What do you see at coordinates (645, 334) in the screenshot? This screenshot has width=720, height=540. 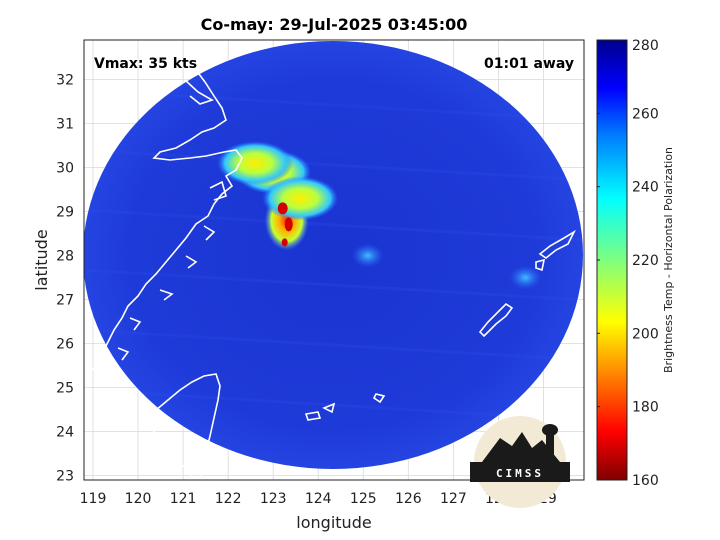 I see `colorbar-tick-label: 200` at bounding box center [645, 334].